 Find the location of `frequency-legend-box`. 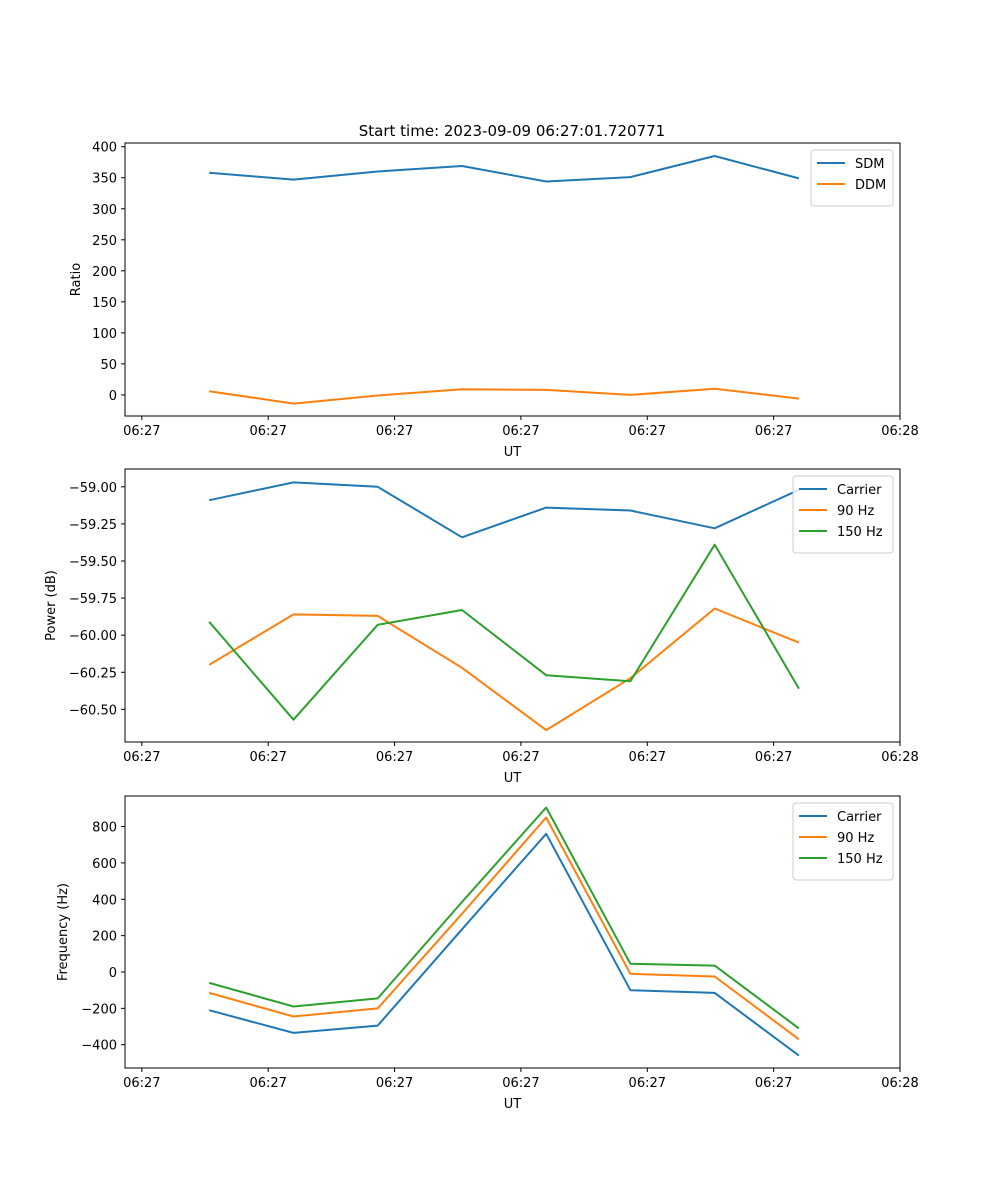

frequency-legend-box is located at coordinates (843, 841).